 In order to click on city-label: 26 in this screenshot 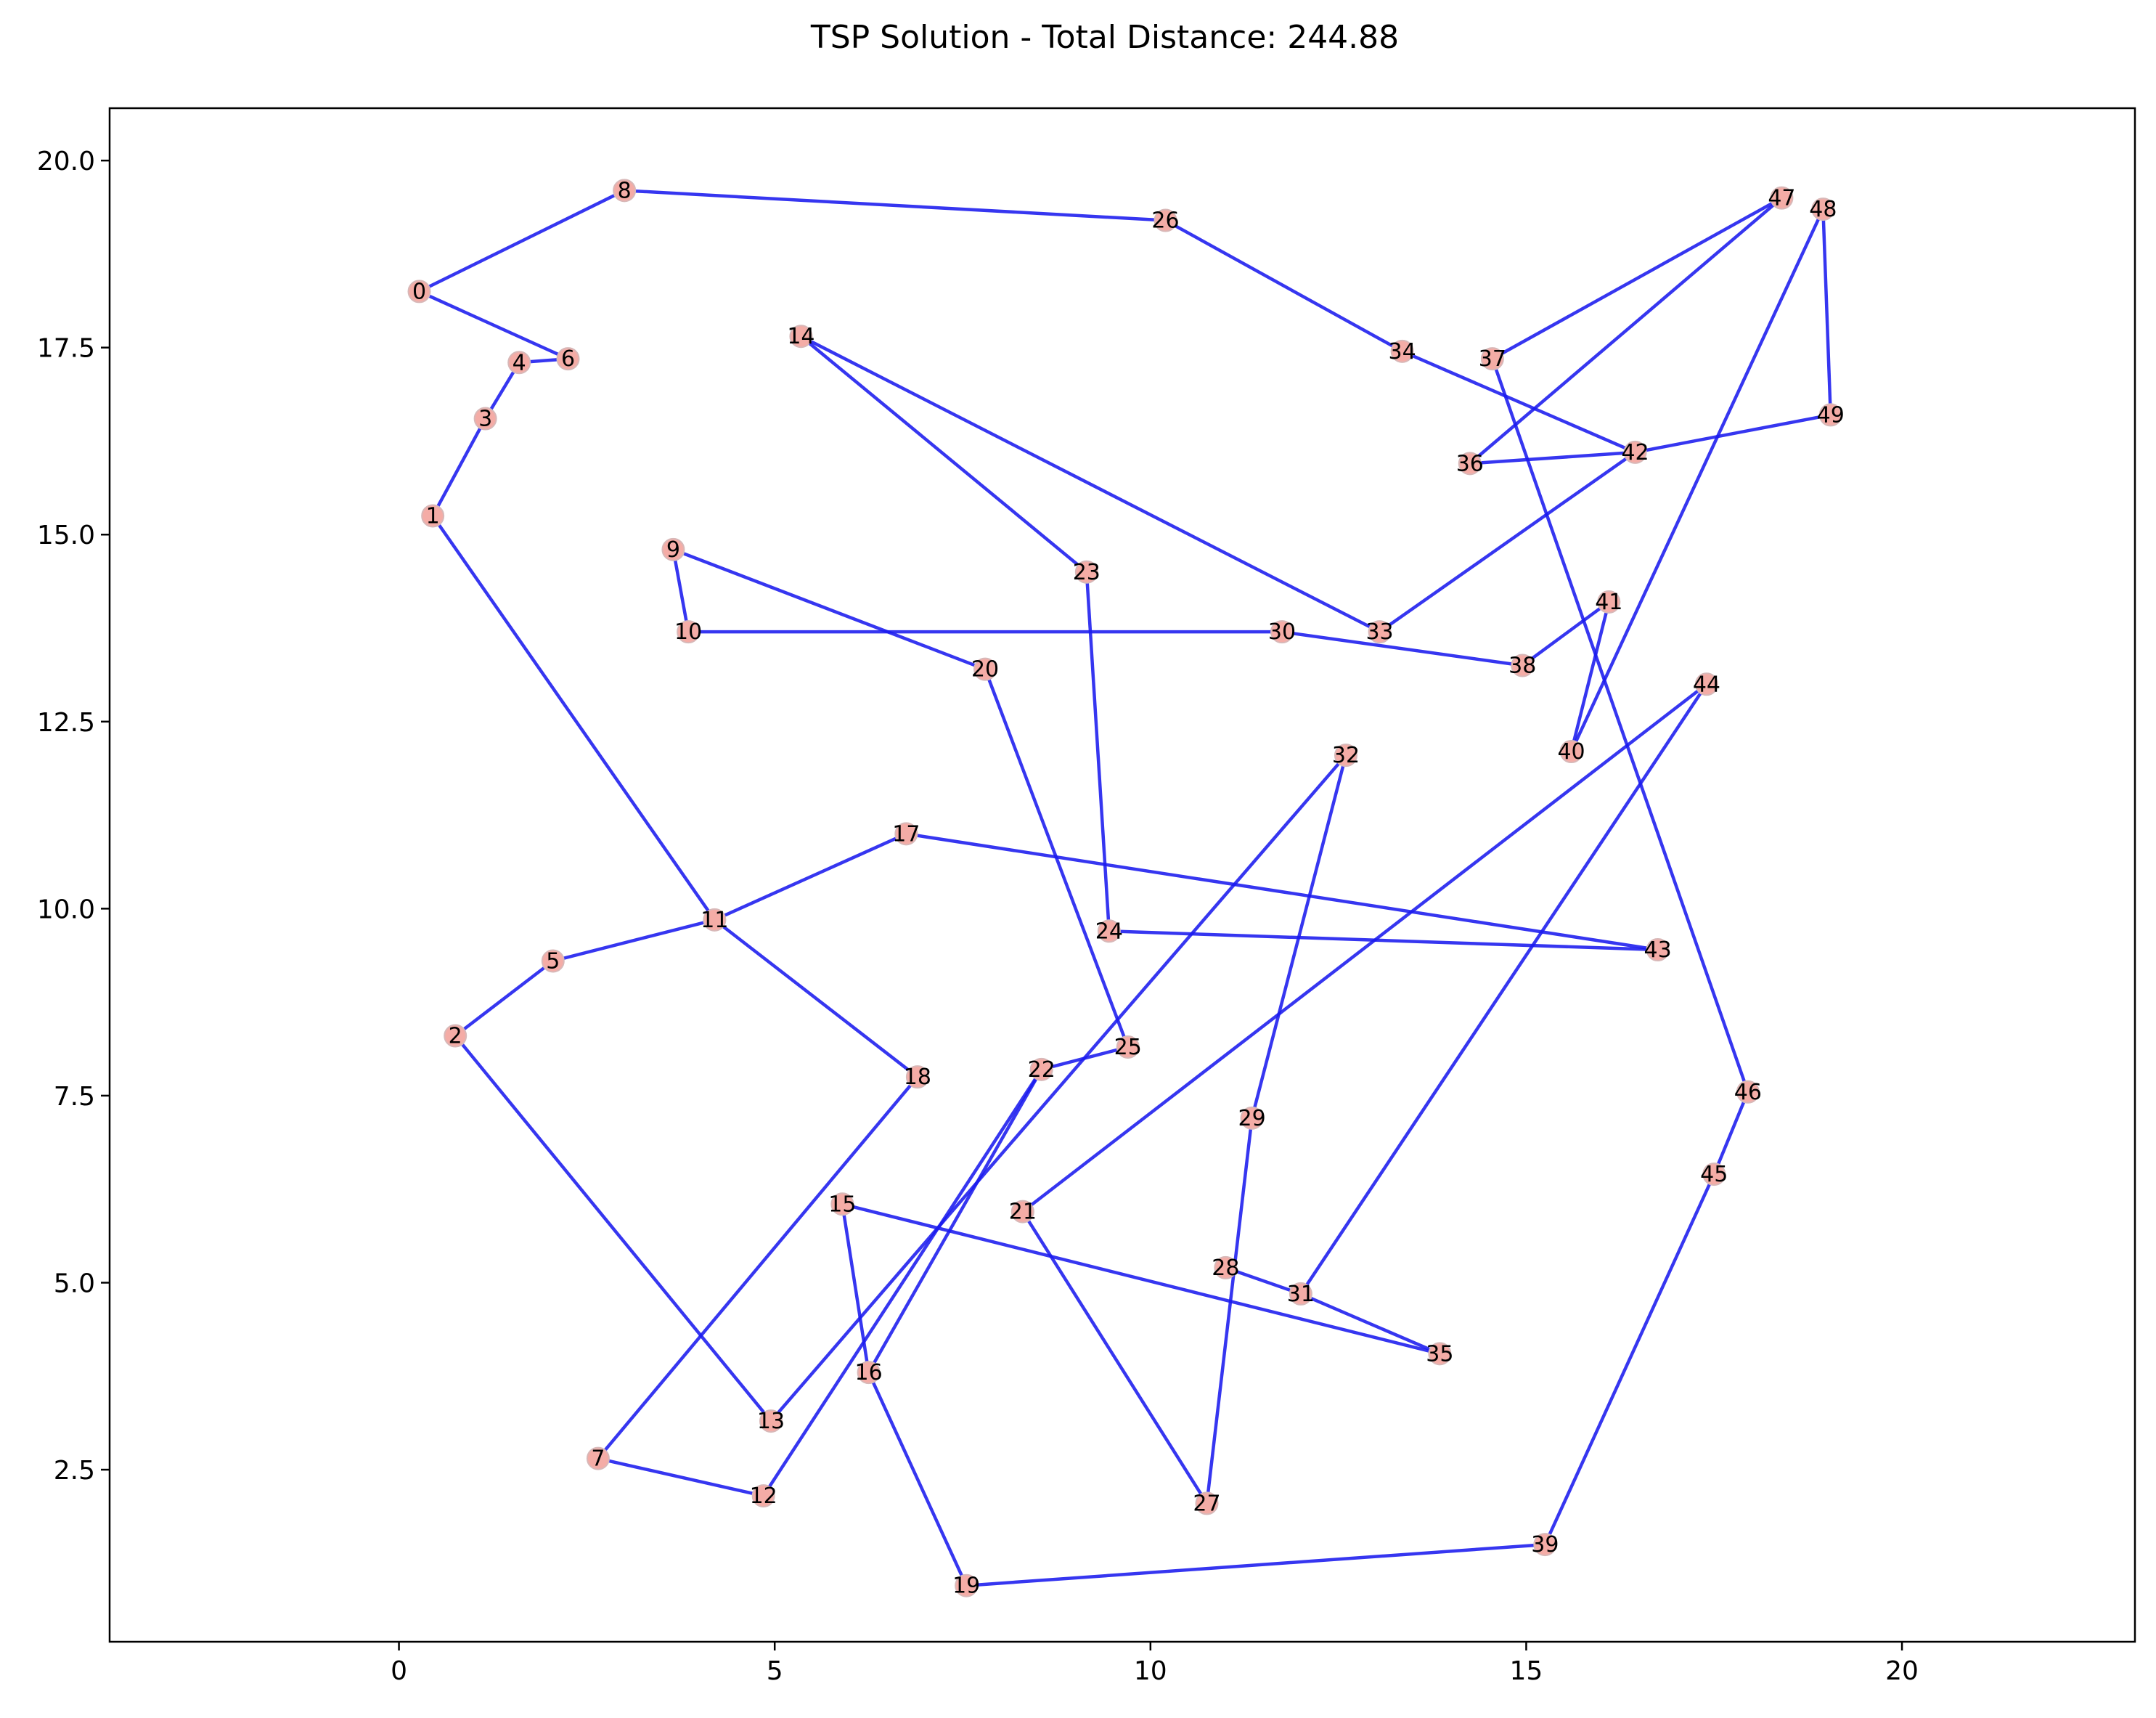, I will do `click(1165, 221)`.